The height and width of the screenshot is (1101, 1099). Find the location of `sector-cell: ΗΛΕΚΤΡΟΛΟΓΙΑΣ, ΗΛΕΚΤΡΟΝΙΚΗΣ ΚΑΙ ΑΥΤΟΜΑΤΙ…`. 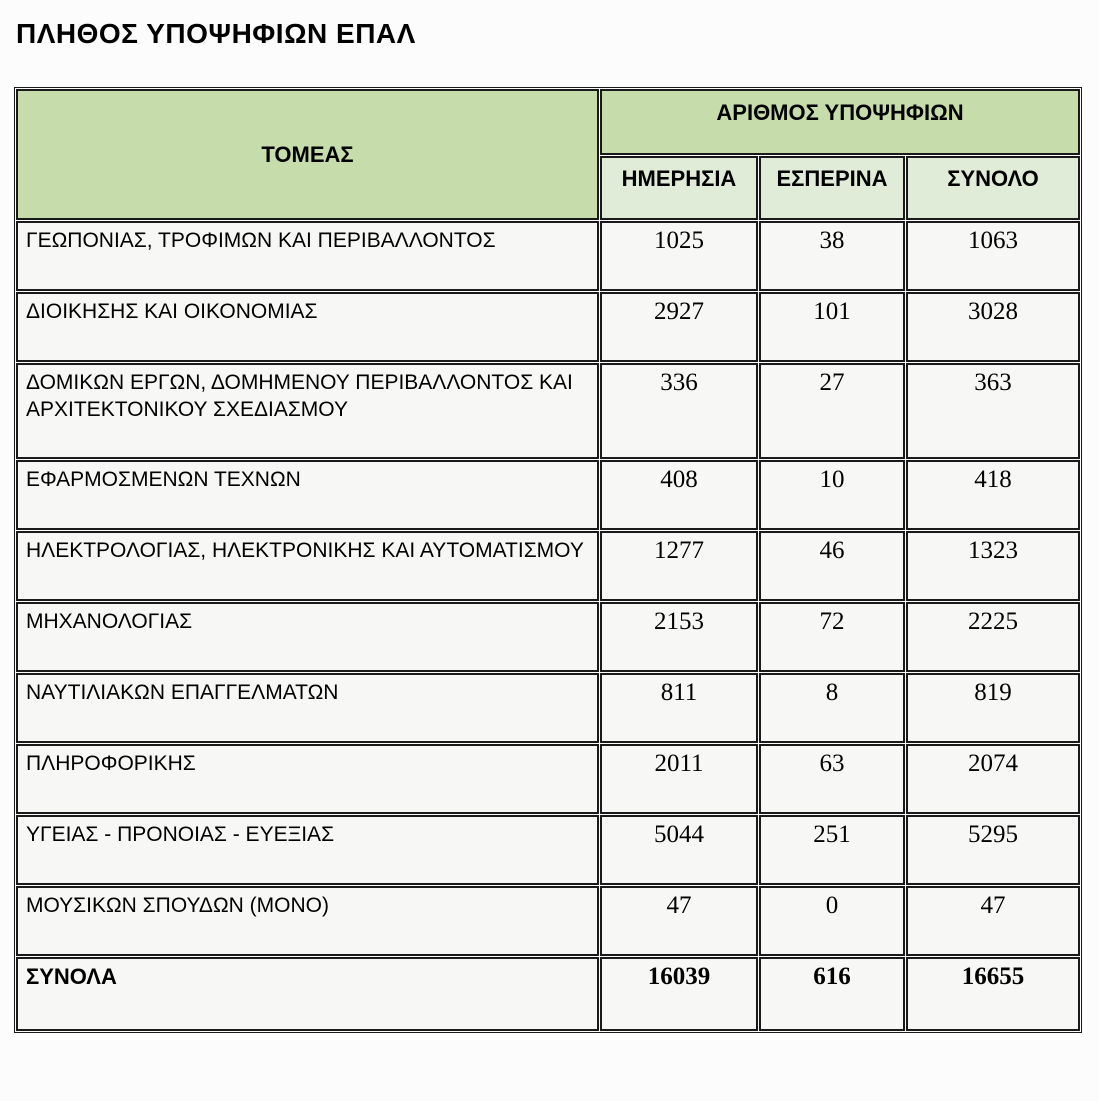

sector-cell: ΗΛΕΚΤΡΟΛΟΓΙΑΣ, ΗΛΕΚΤΡΟΝΙΚΗΣ ΚΑΙ ΑΥΤΟΜΑΤΙ… is located at coordinates (307, 566).